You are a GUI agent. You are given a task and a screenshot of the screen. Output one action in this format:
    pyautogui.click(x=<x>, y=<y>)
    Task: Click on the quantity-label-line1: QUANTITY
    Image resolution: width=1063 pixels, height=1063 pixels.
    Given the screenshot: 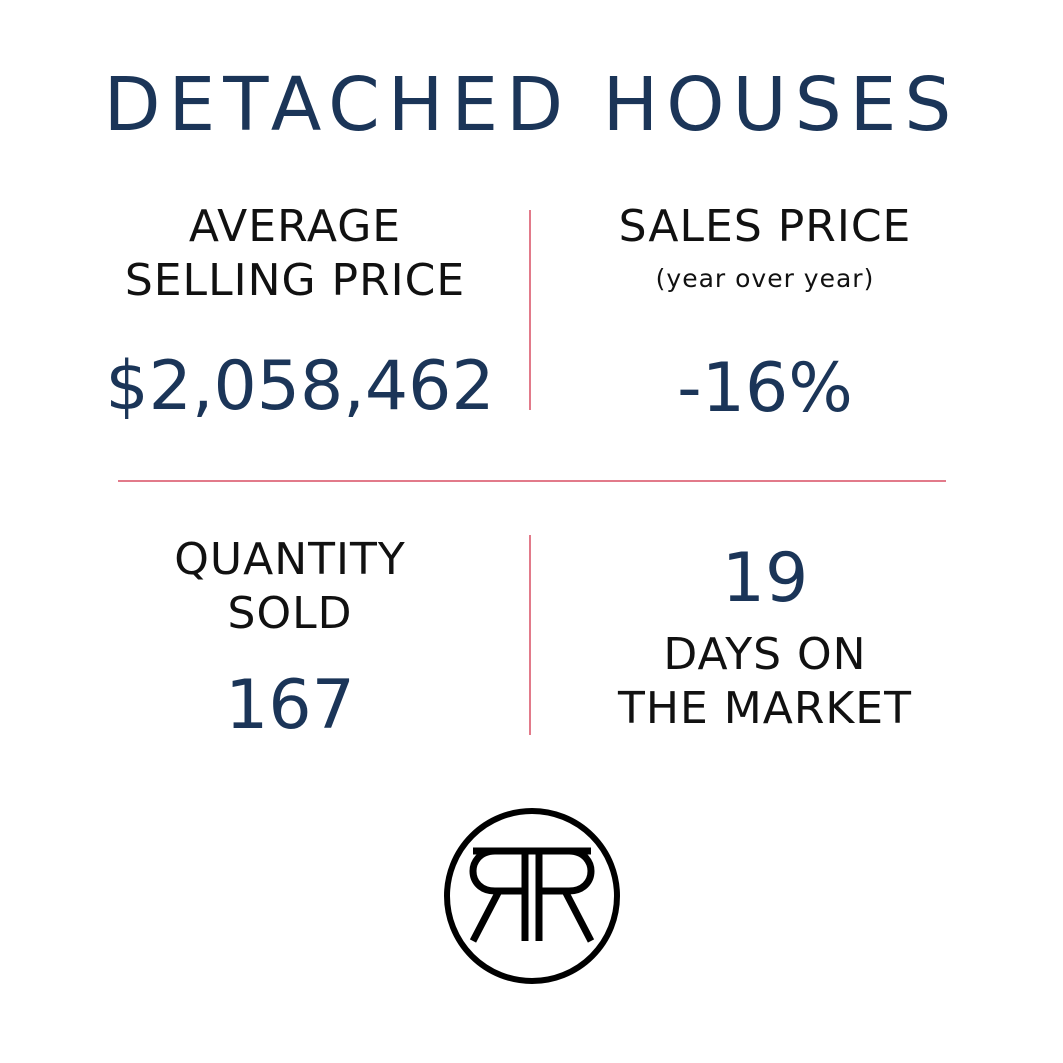 What is the action you would take?
    pyautogui.click(x=290, y=559)
    